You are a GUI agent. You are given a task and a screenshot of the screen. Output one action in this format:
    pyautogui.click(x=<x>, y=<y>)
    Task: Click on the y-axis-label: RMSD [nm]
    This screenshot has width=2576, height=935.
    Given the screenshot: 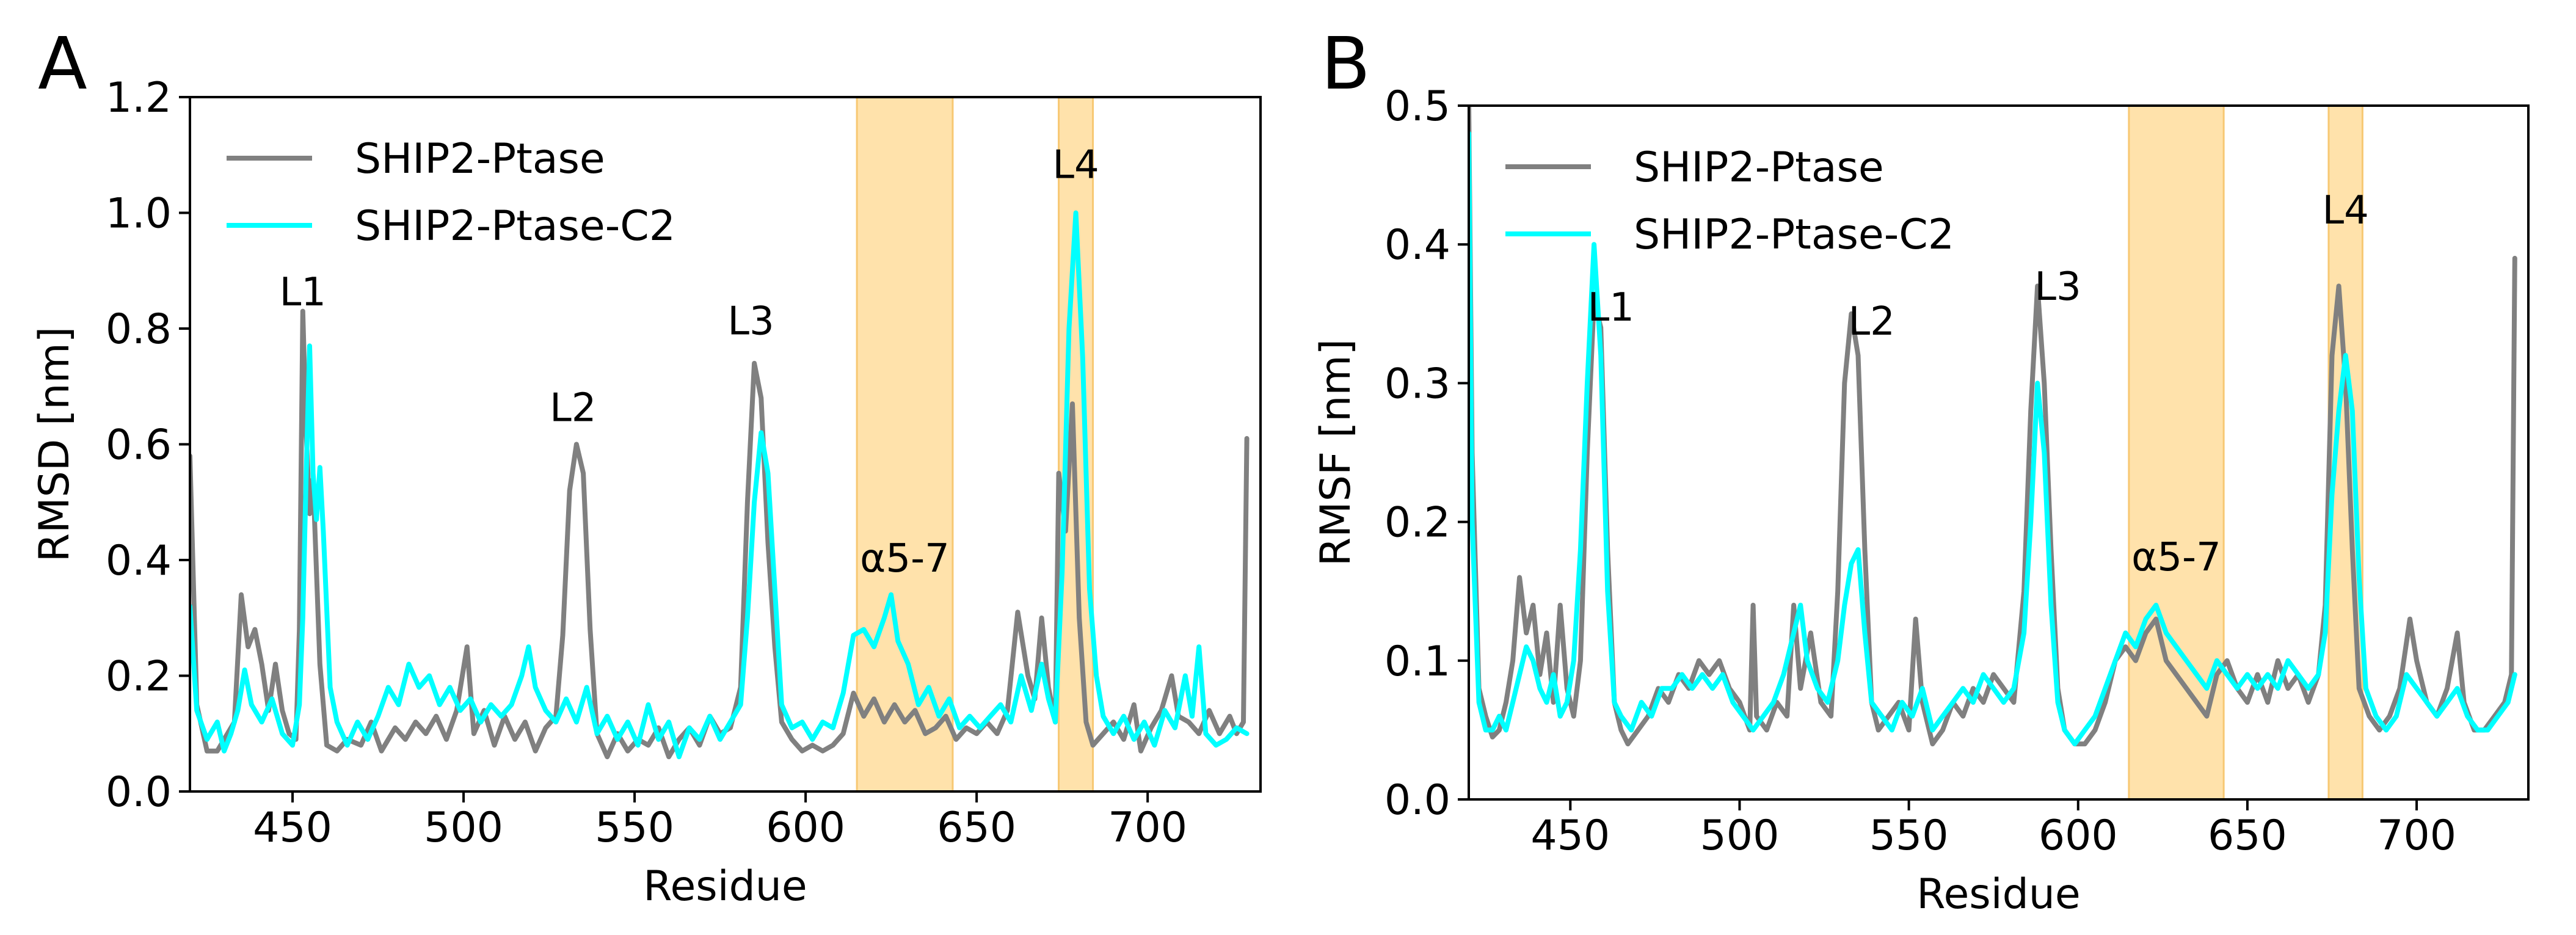 What is the action you would take?
    pyautogui.click(x=55, y=445)
    